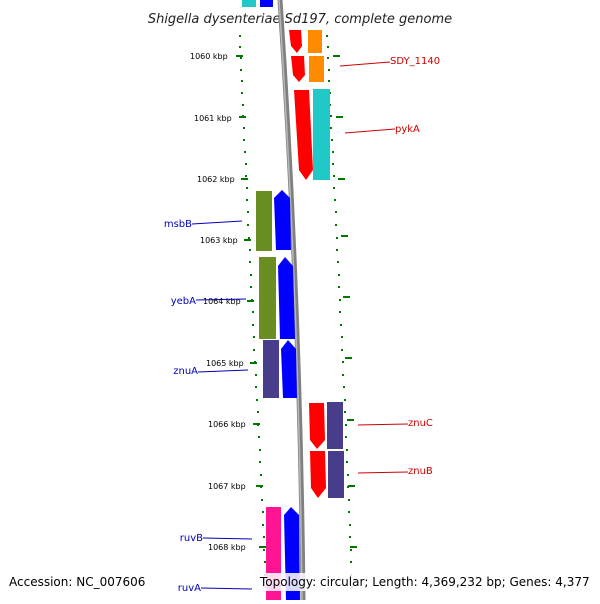  I want to click on tick-track-right, so click(339, 311).